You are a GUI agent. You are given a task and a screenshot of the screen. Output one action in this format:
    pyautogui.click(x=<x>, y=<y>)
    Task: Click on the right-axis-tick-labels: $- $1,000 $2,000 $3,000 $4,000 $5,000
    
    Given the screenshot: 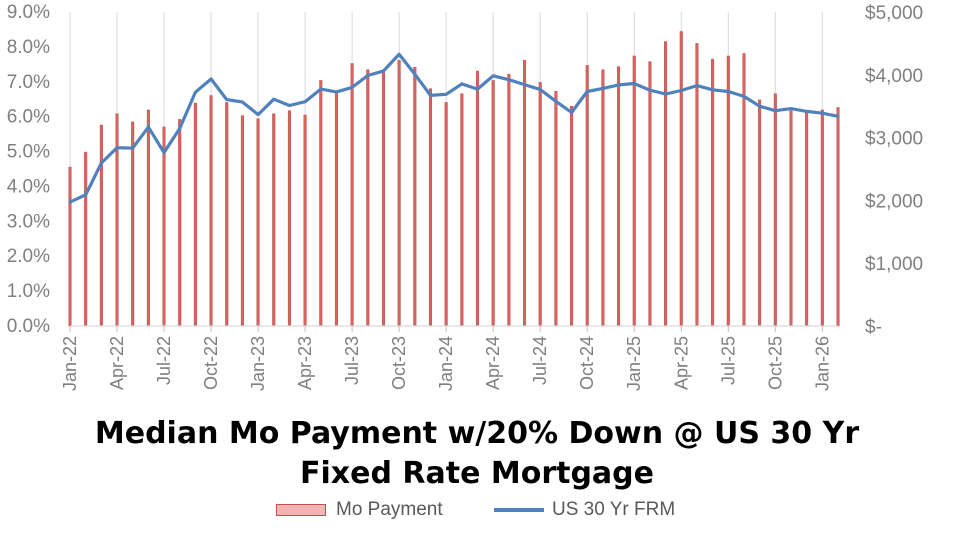 What is the action you would take?
    pyautogui.click(x=894, y=170)
    